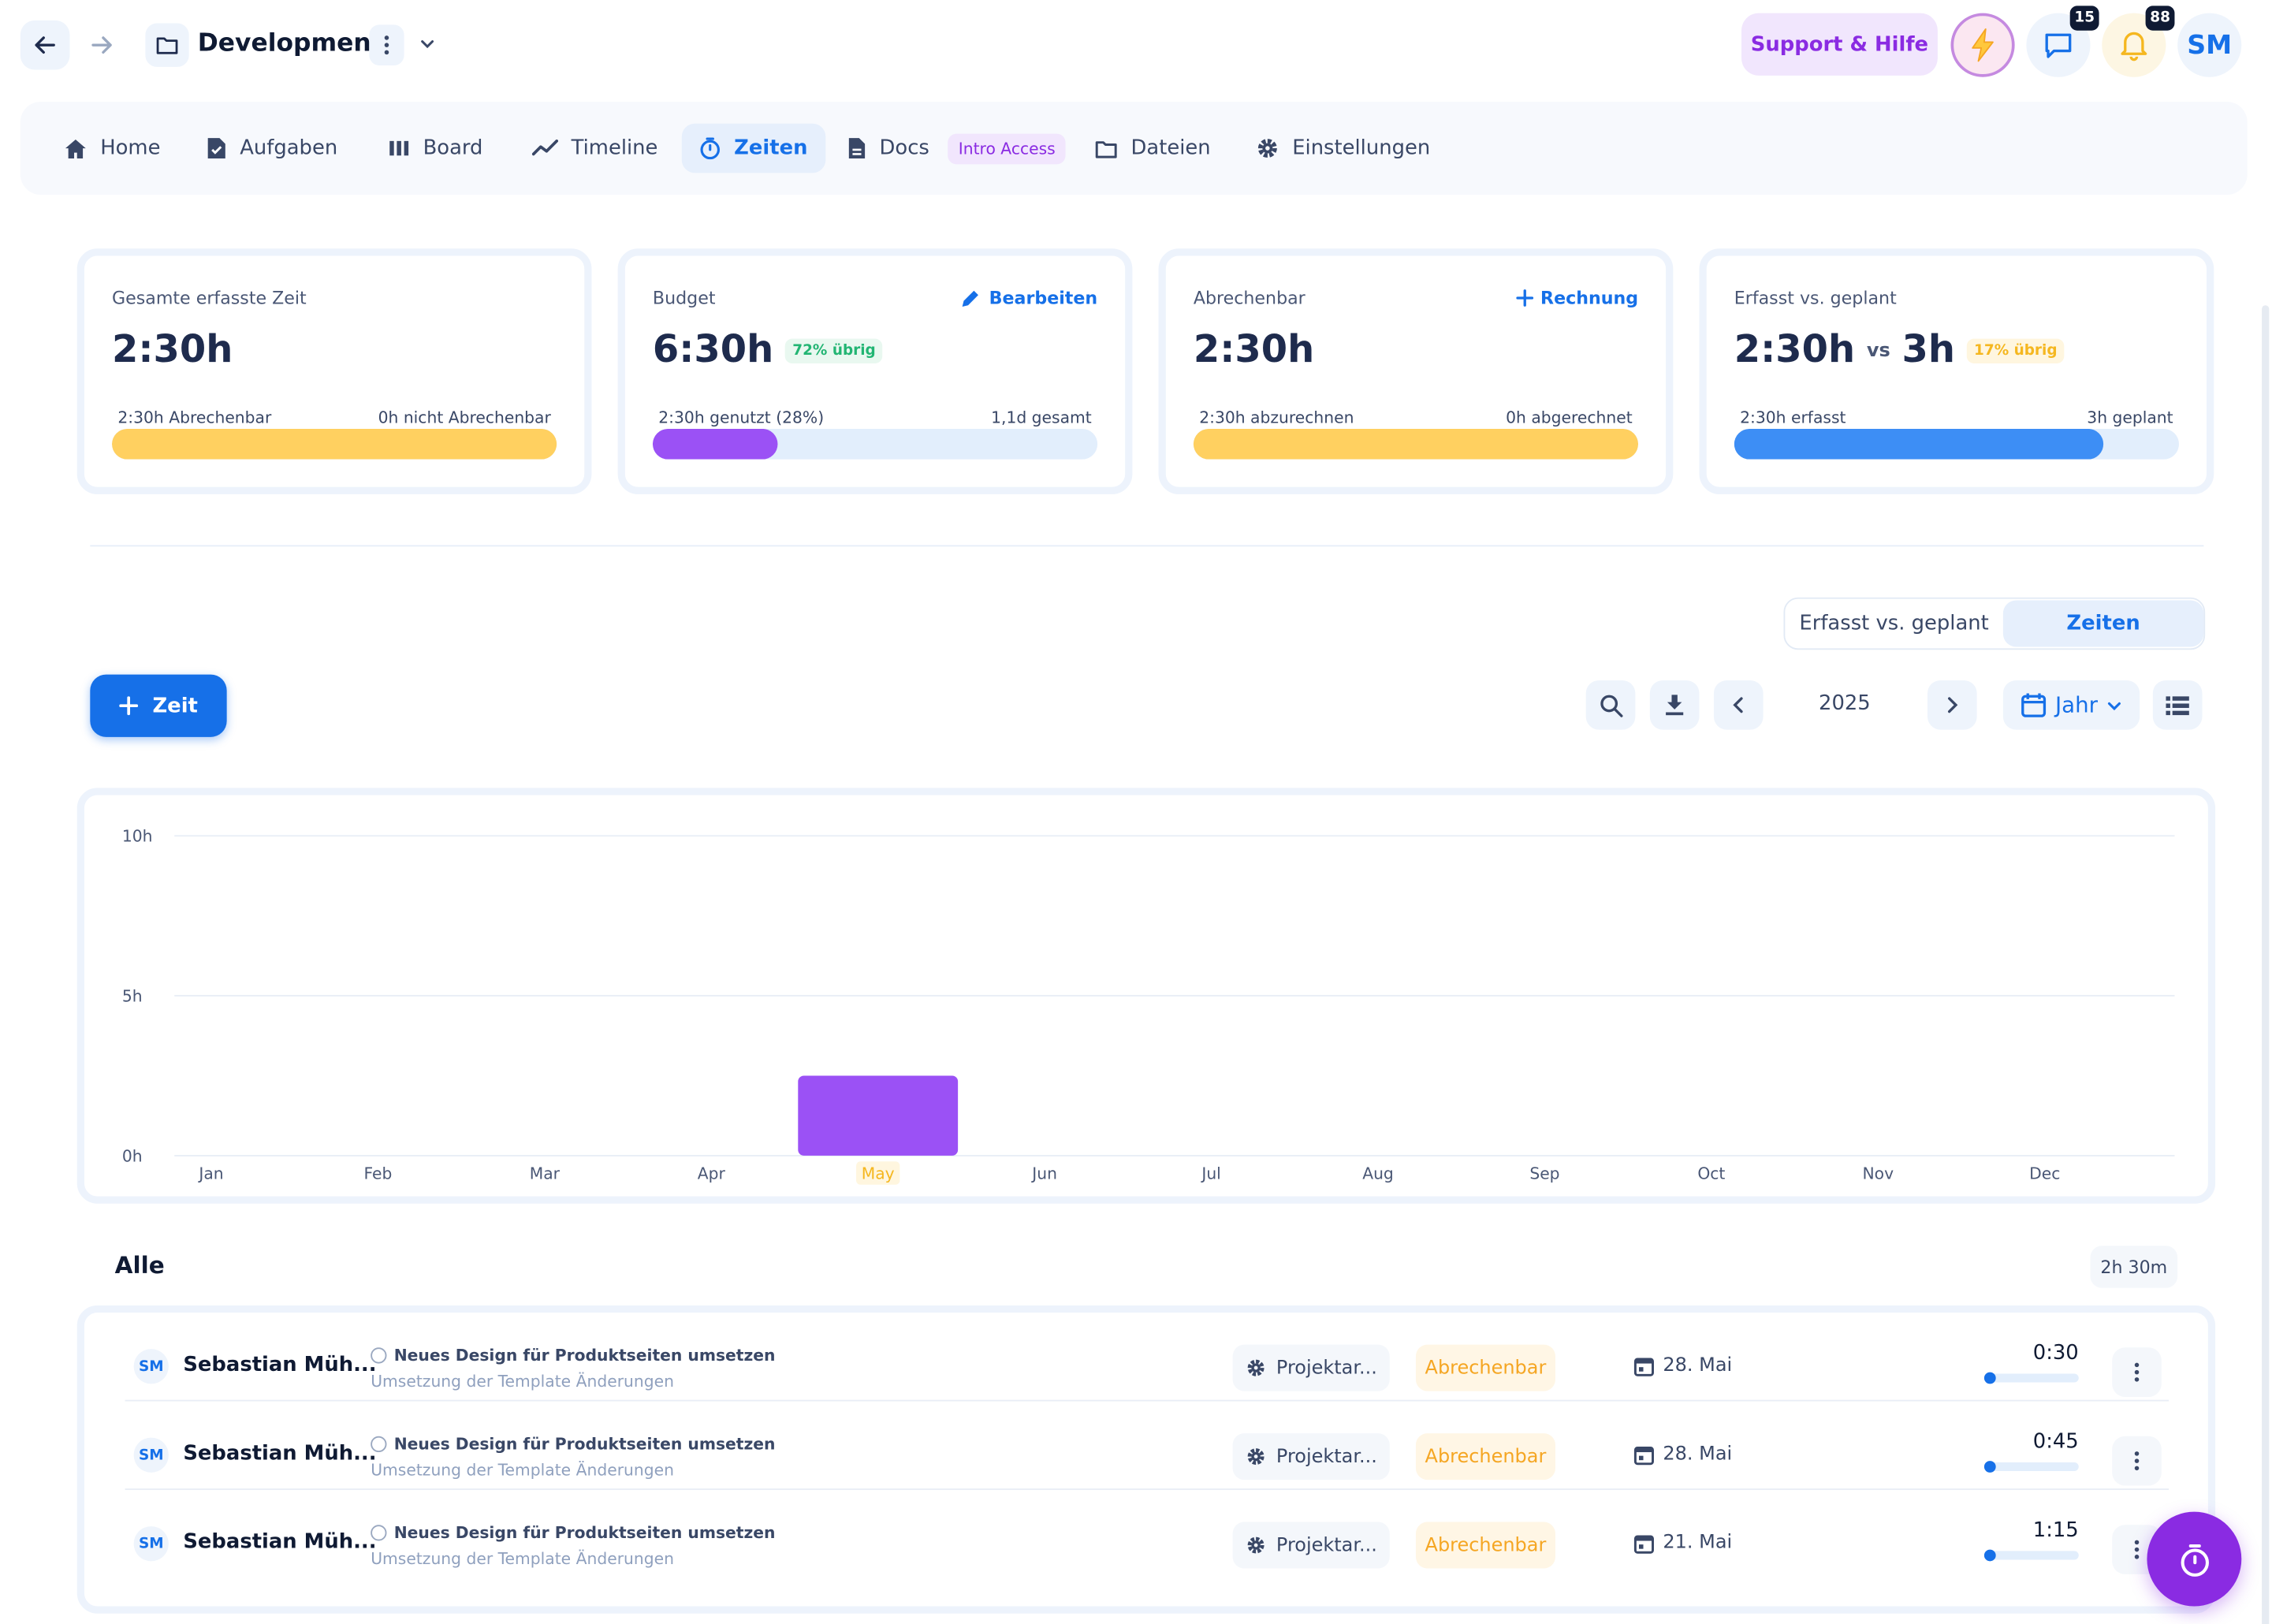 The image size is (2272, 1624). Describe the element at coordinates (2134, 1267) in the screenshot. I see `list-total-badge: 2h 30m` at that location.